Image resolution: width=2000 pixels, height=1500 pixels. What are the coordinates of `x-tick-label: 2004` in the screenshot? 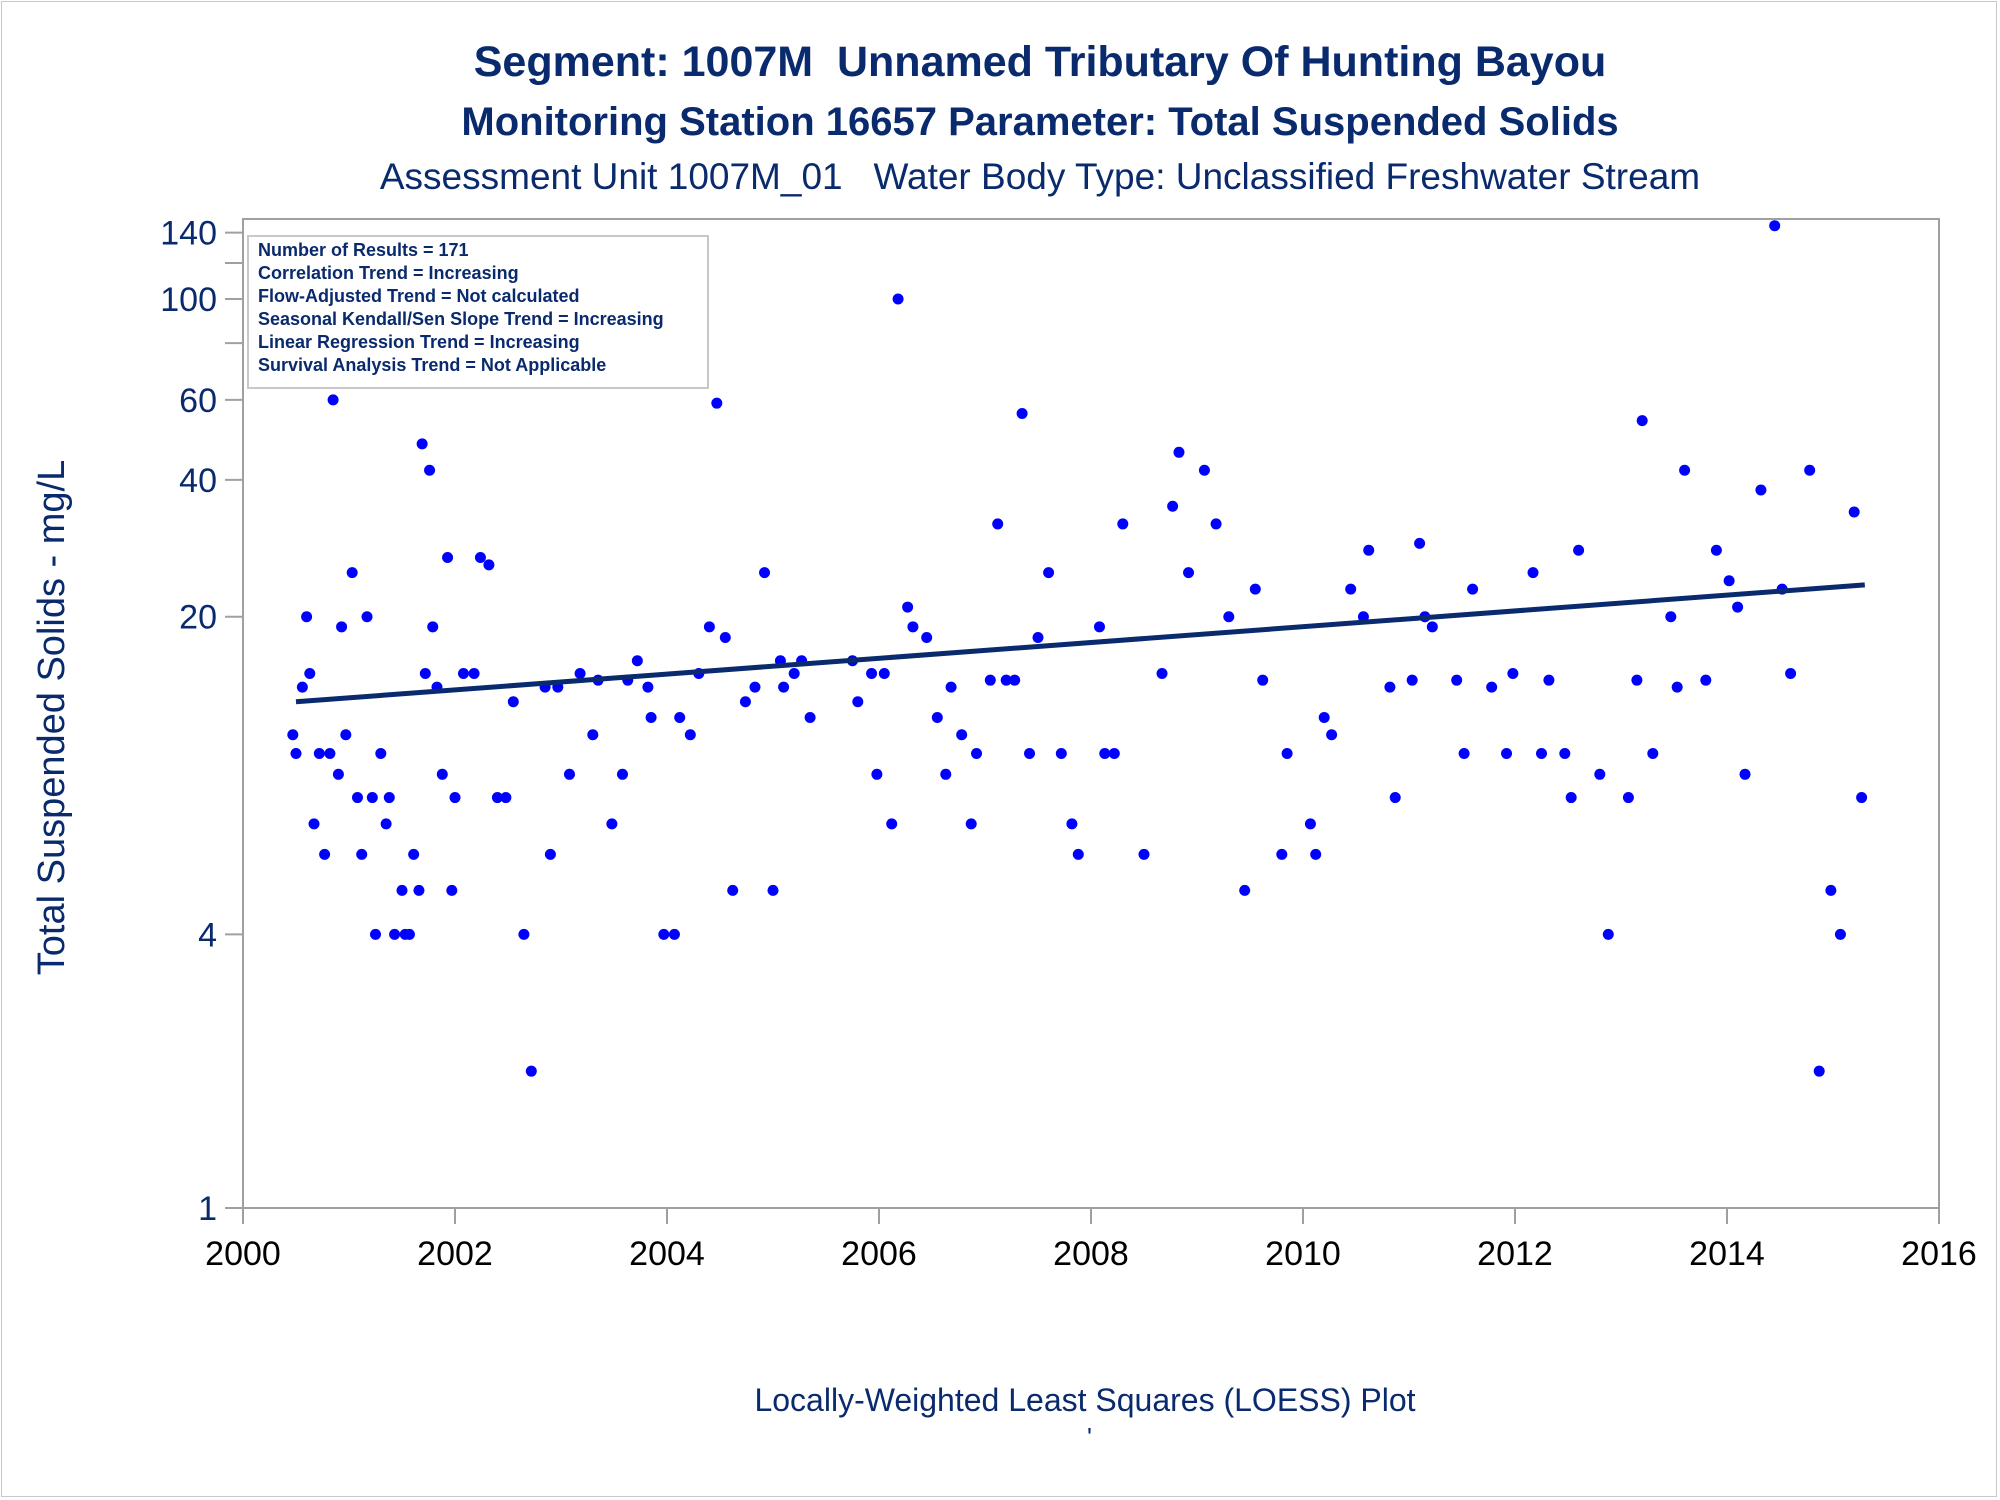 It's located at (667, 1254).